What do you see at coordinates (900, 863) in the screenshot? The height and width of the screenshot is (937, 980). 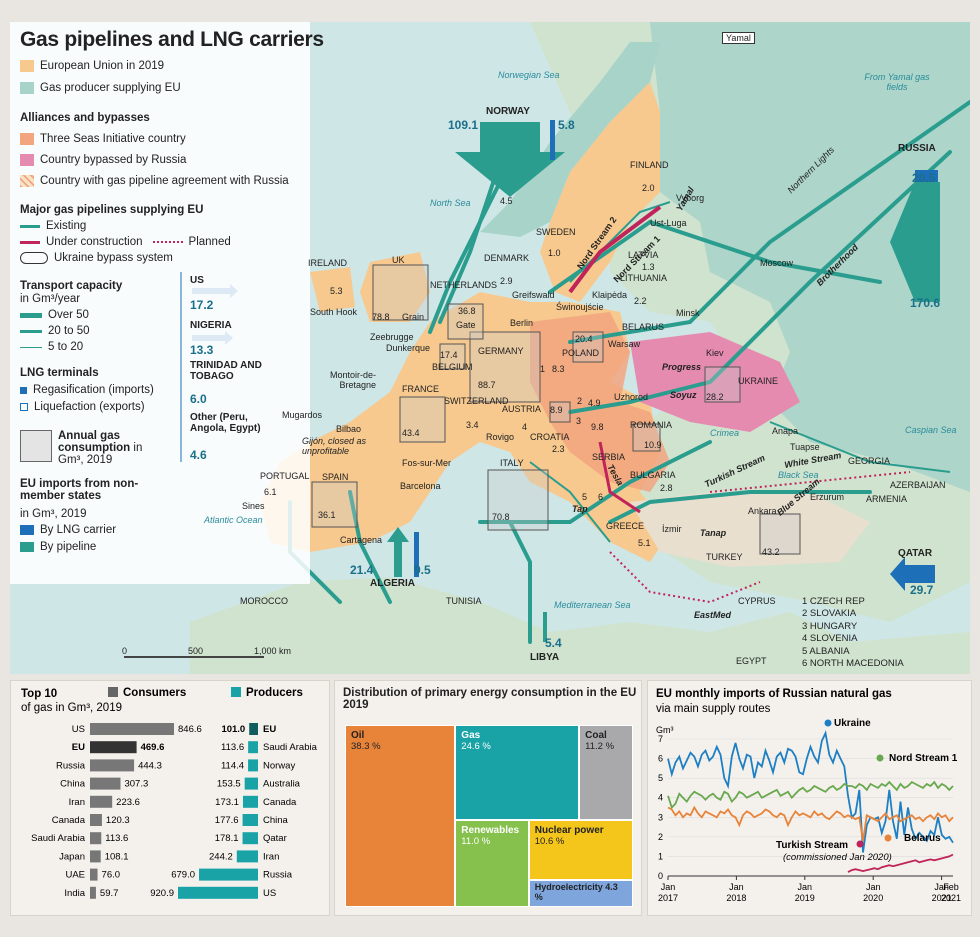 I see `series-line-turkish-stream` at bounding box center [900, 863].